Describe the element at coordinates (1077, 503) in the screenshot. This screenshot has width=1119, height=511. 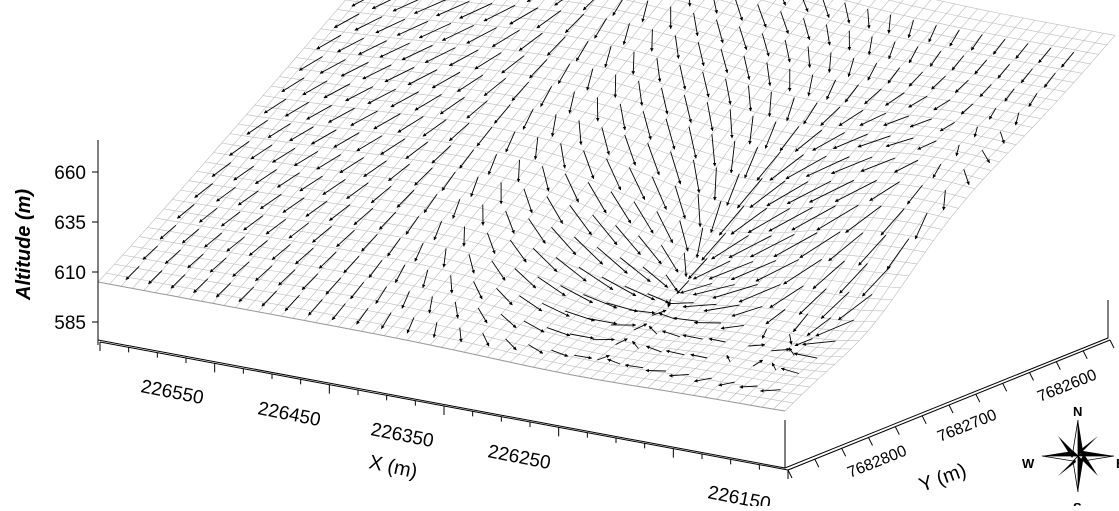
I see `compass-south-label: S` at that location.